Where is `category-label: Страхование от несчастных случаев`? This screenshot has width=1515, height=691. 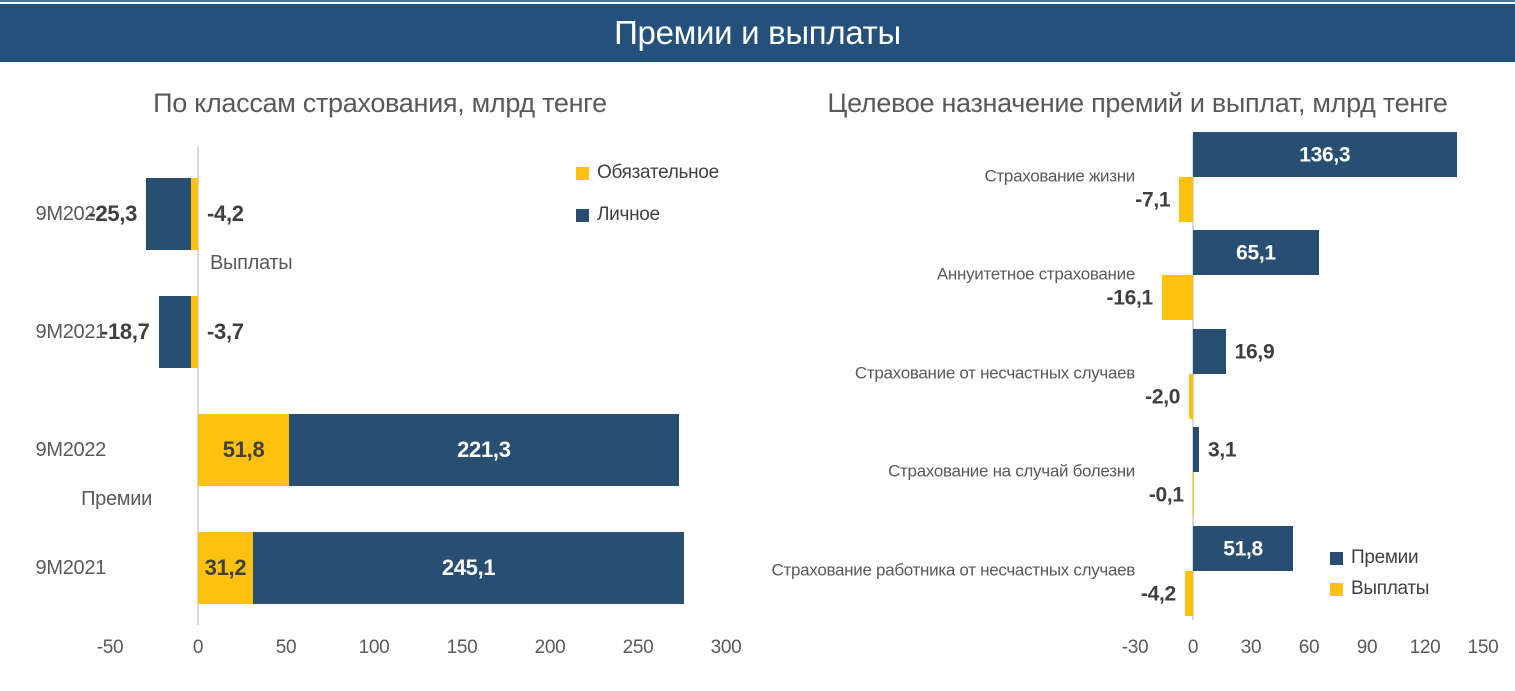 category-label: Страхование от несчастных случаев is located at coordinates (994, 373).